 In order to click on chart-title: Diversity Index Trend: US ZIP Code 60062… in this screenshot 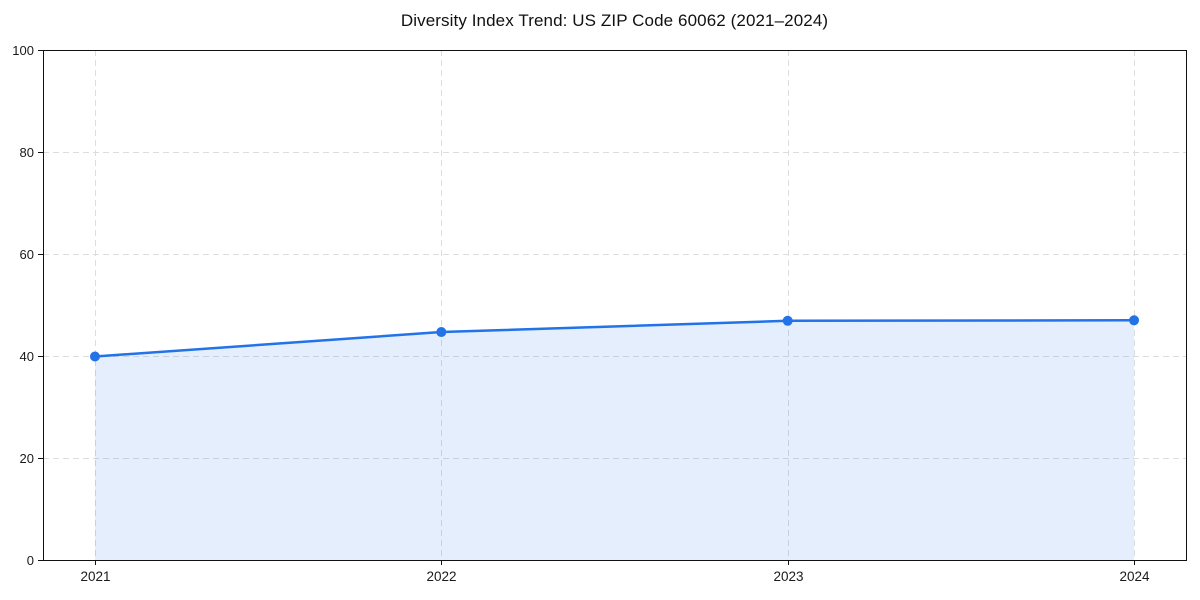, I will do `click(614, 20)`.